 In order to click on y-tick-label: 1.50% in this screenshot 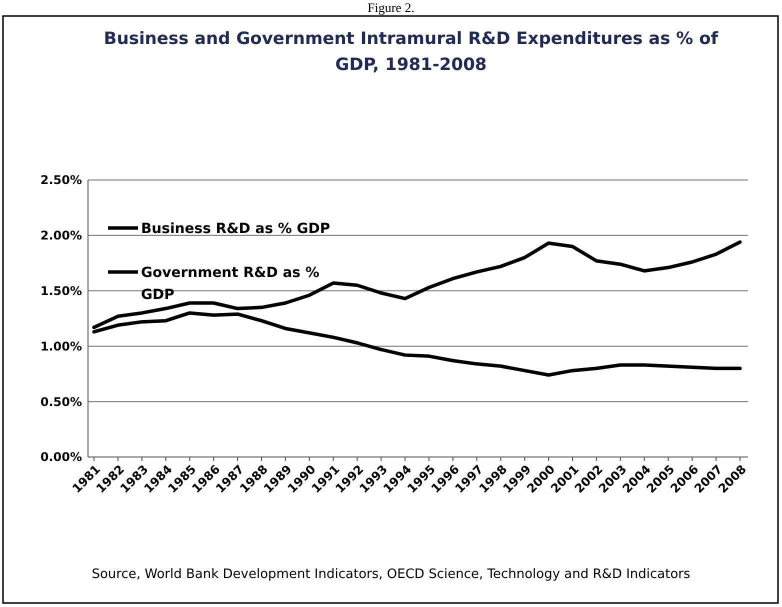, I will do `click(61, 291)`.